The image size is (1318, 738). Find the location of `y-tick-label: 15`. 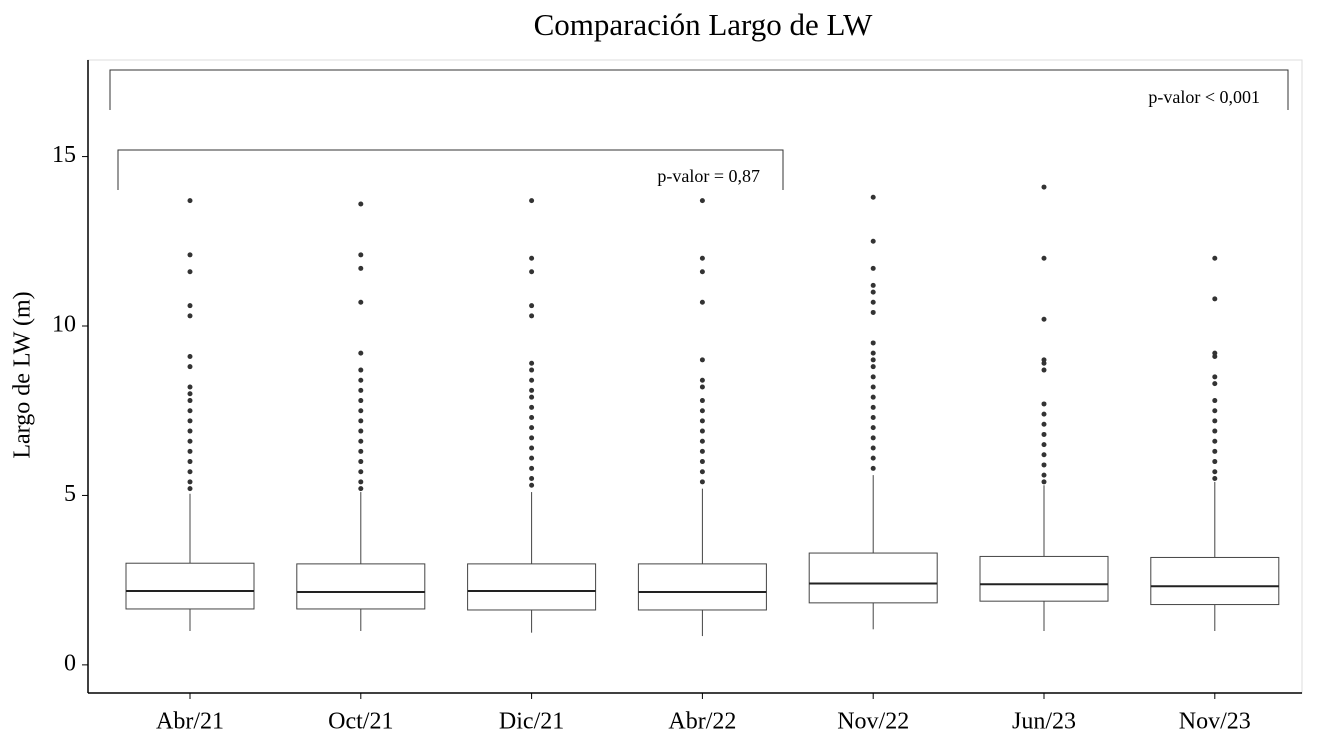

y-tick-label: 15 is located at coordinates (64, 155).